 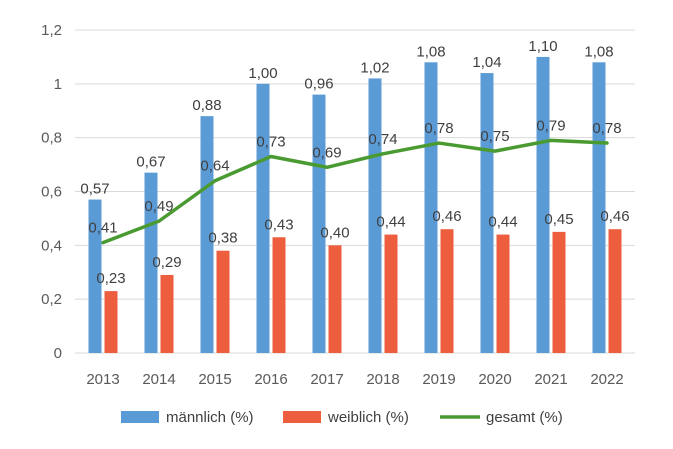 I want to click on legend-label-gesamt: gesamt (%), so click(x=524, y=417).